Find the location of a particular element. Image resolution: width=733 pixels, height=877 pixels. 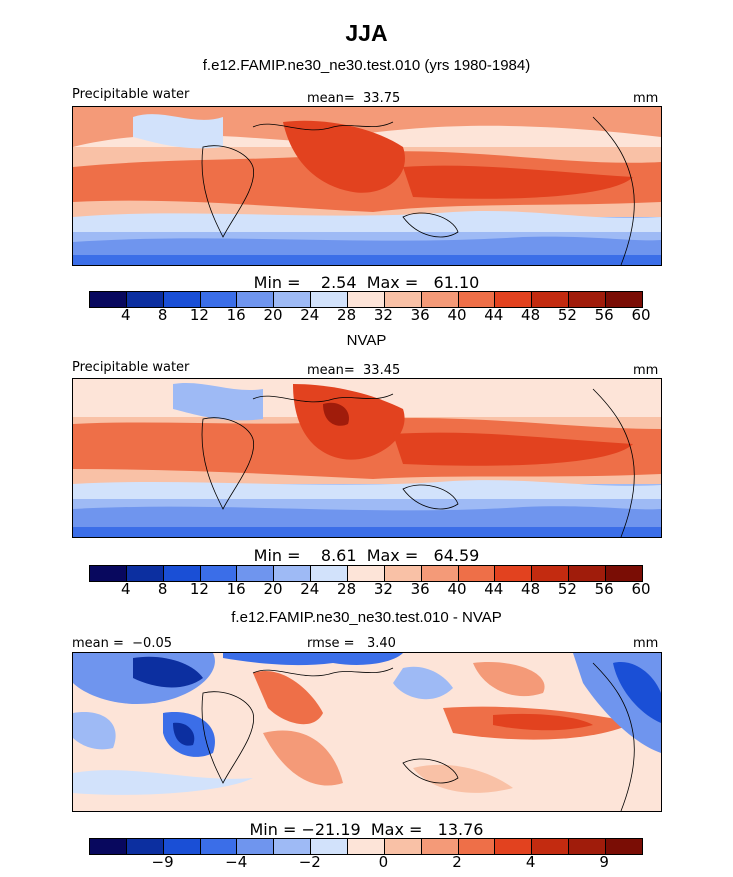

panel3-colorbar is located at coordinates (366, 846).